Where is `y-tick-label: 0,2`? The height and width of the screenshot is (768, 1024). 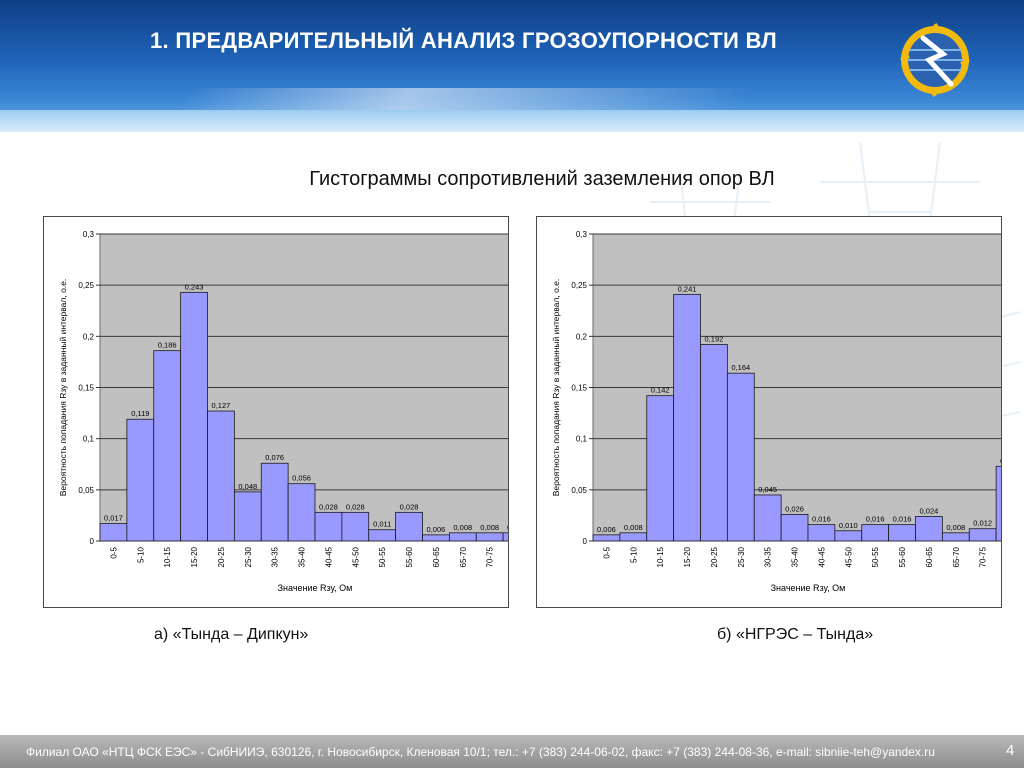
y-tick-label: 0,2 is located at coordinates (89, 336).